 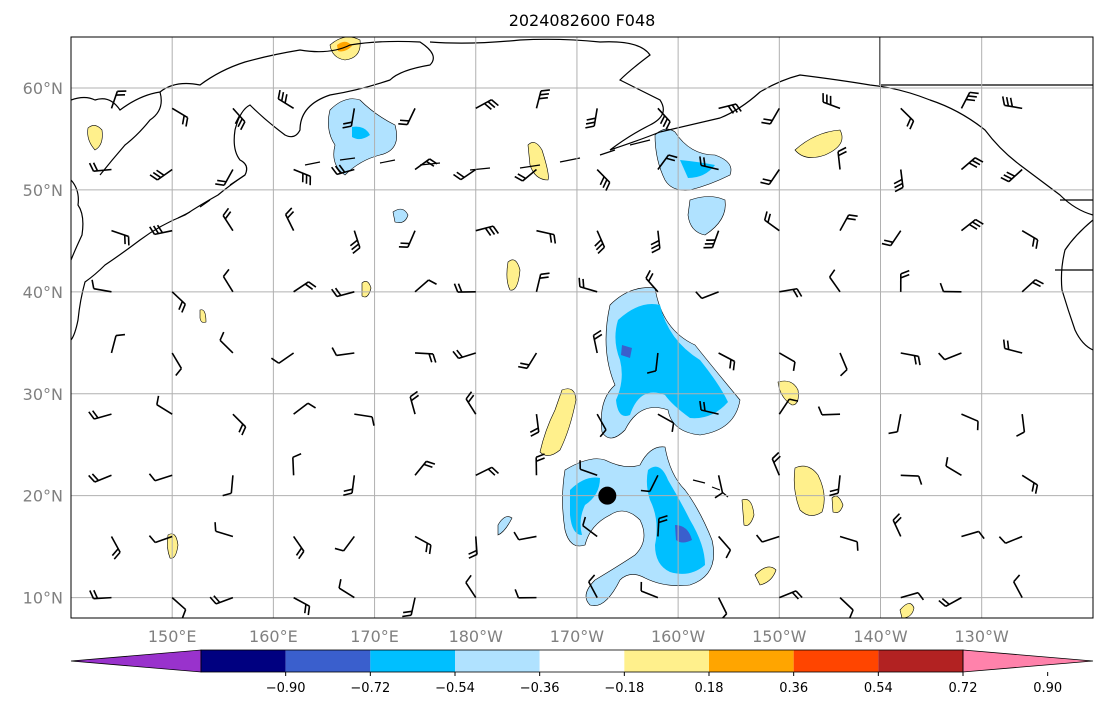 What do you see at coordinates (211, 196) in the screenshot?
I see `kuril-islands` at bounding box center [211, 196].